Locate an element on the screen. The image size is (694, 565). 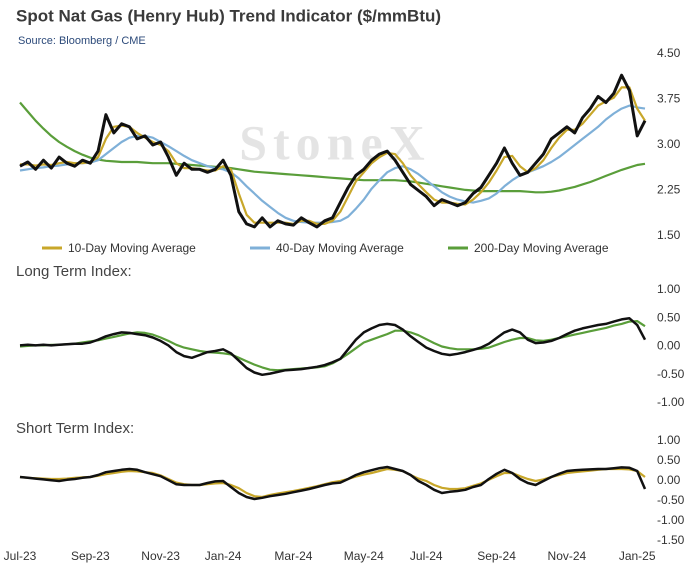
x-tick-label: Jan-25 is located at coordinates (637, 556).